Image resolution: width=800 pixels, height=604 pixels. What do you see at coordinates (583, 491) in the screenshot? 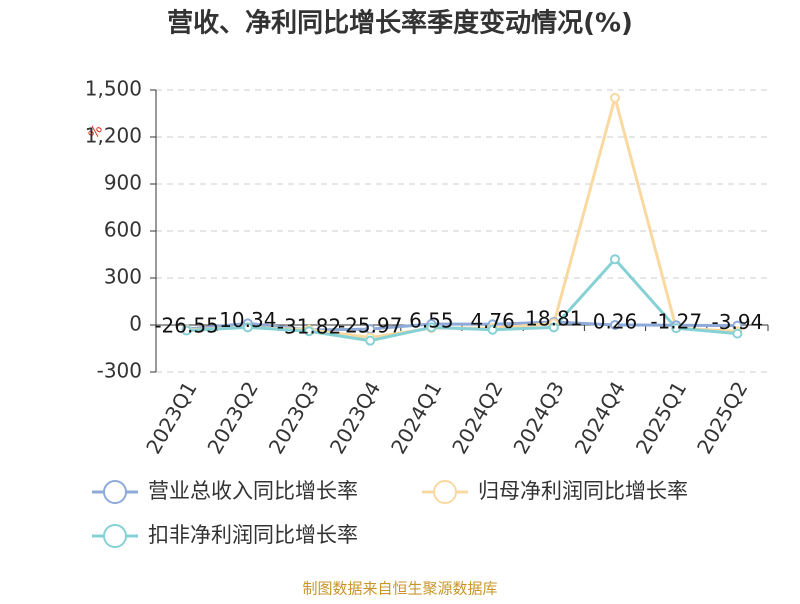
I see `legend-label: 归母净利润同比增长率` at bounding box center [583, 491].